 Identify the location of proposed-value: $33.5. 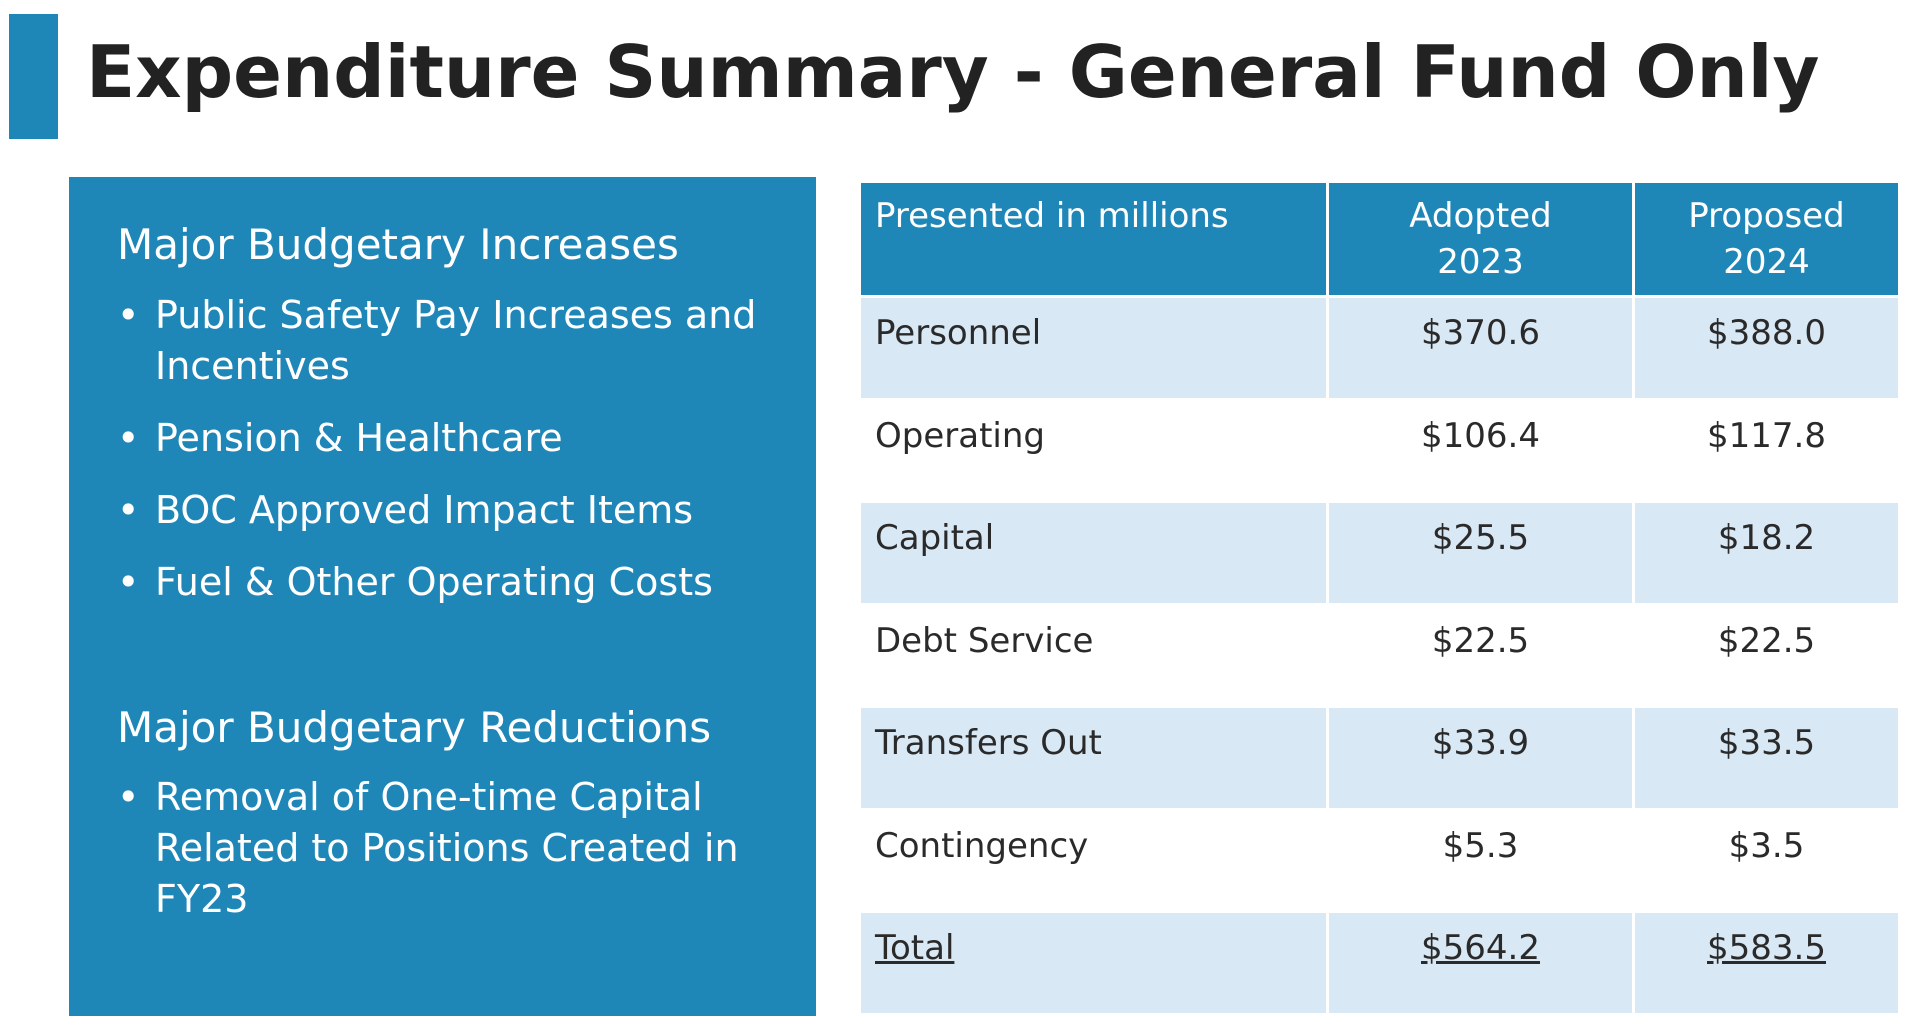
(1766, 758).